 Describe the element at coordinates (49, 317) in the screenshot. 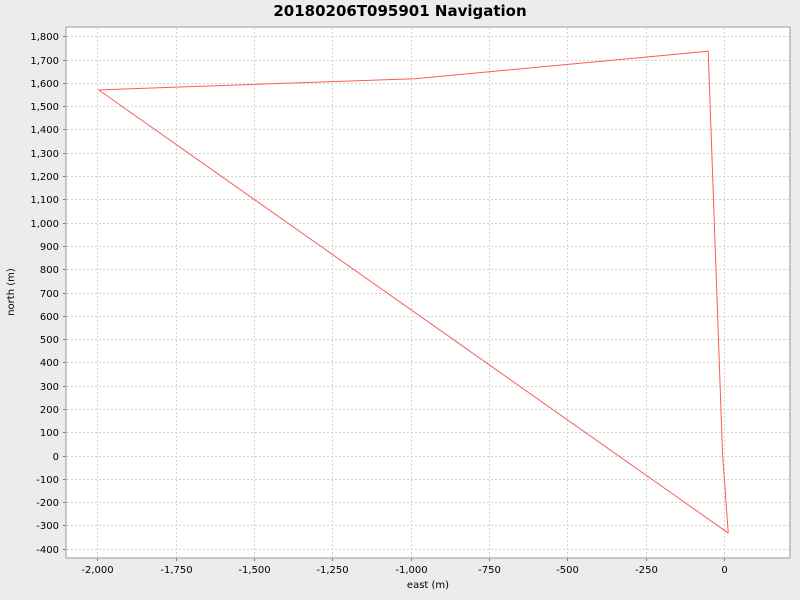

I see `y-axis-tick-label: 600` at that location.